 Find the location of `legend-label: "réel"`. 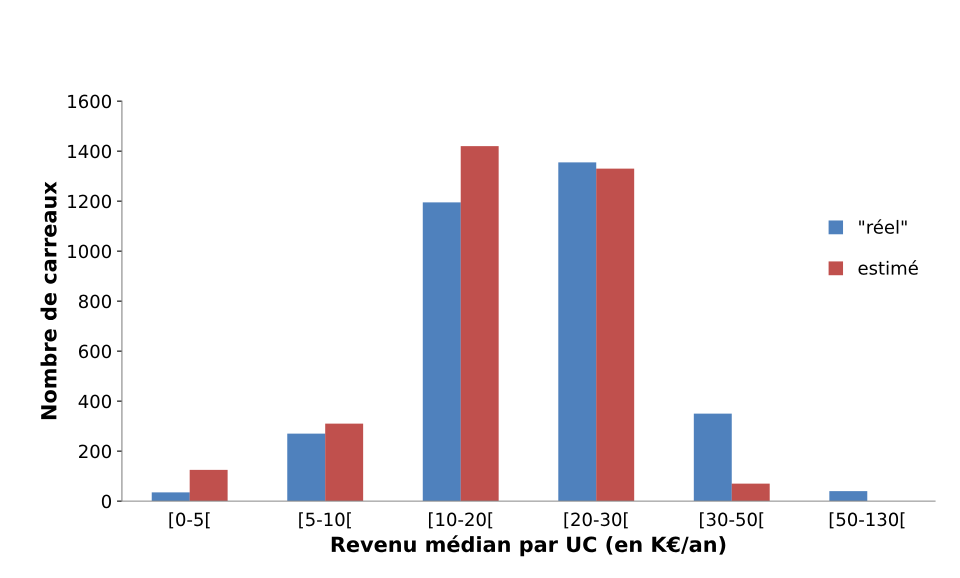

legend-label: "réel" is located at coordinates (883, 226).